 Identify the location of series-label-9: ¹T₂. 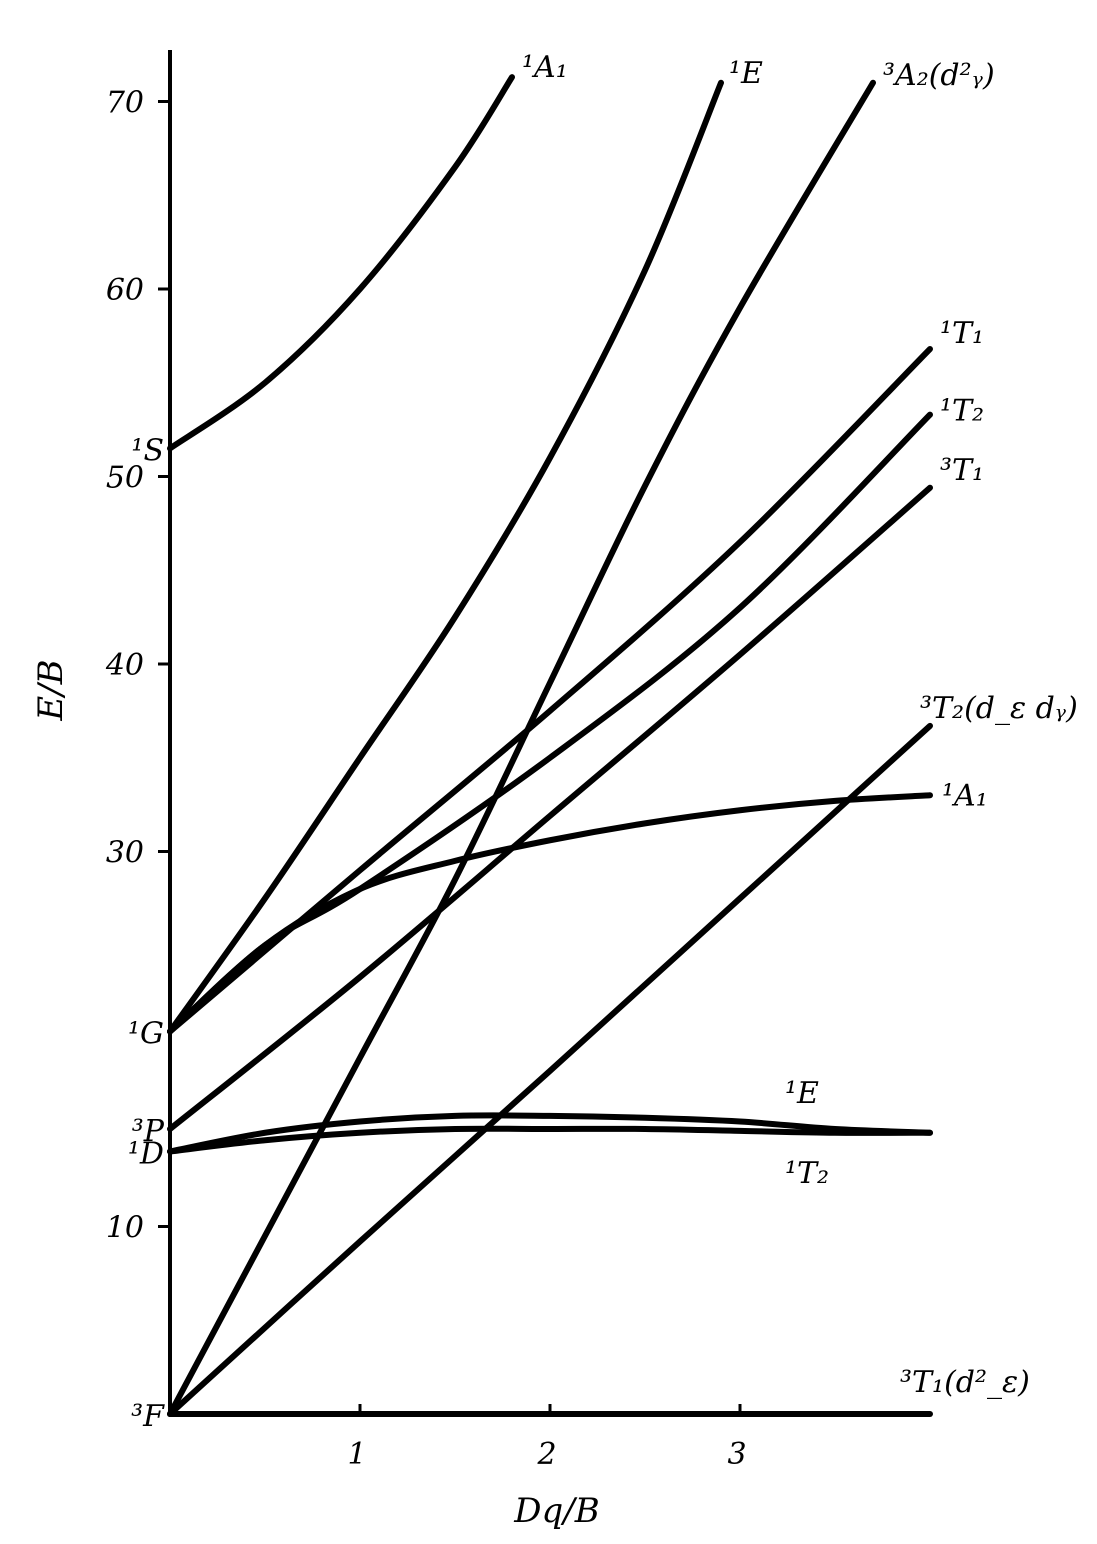
(807, 1173).